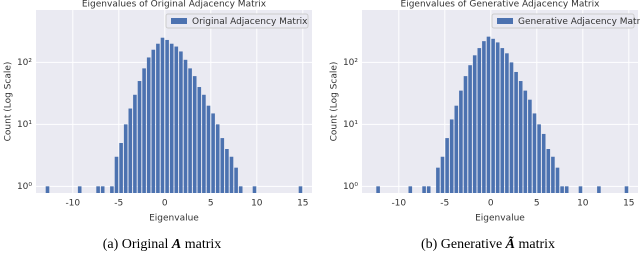  What do you see at coordinates (579, 22) in the screenshot?
I see `legend-label: Generative Adjacency Matrix` at bounding box center [579, 22].